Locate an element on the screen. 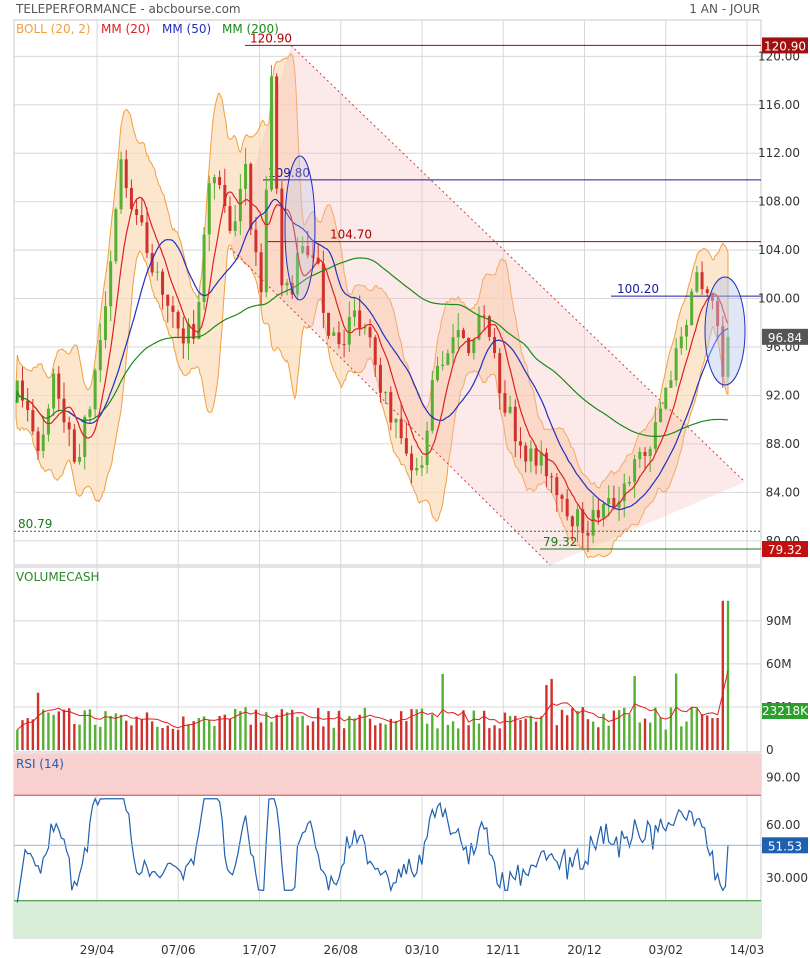 Image resolution: width=810 pixels, height=958 pixels. level-109-label: 109.80 is located at coordinates (289, 173).